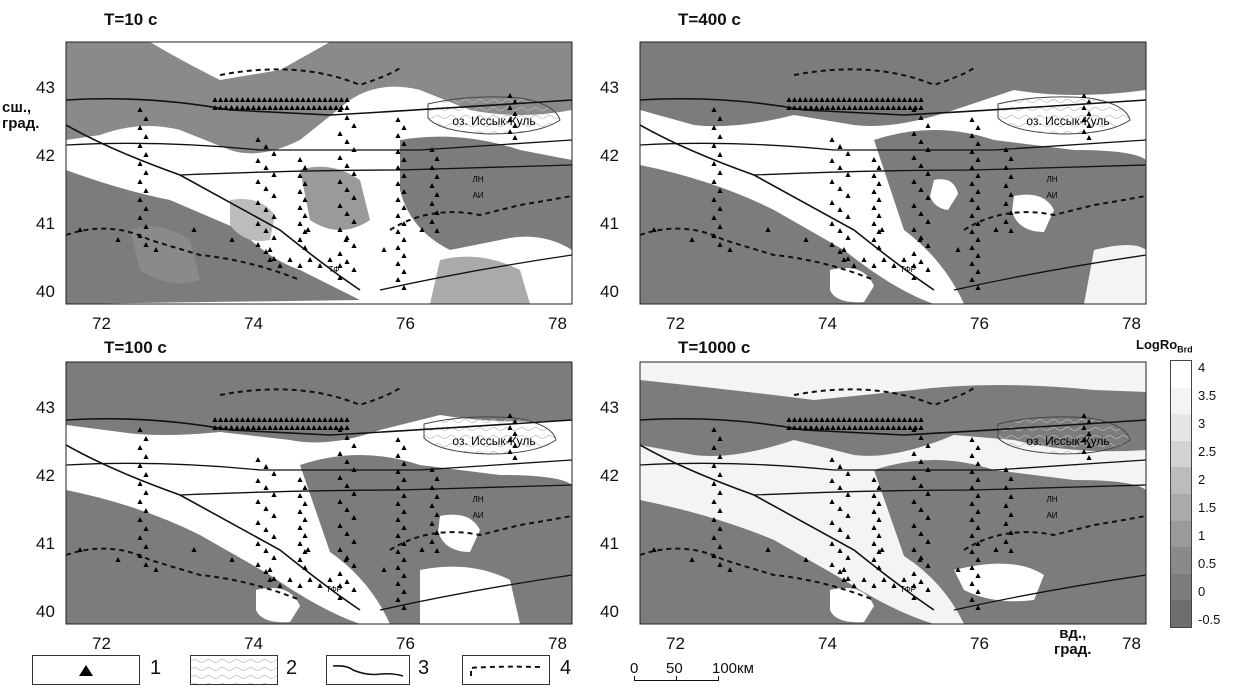 The width and height of the screenshot is (1238, 689). What do you see at coordinates (101, 643) in the screenshot?
I see `x-tick: 72` at bounding box center [101, 643].